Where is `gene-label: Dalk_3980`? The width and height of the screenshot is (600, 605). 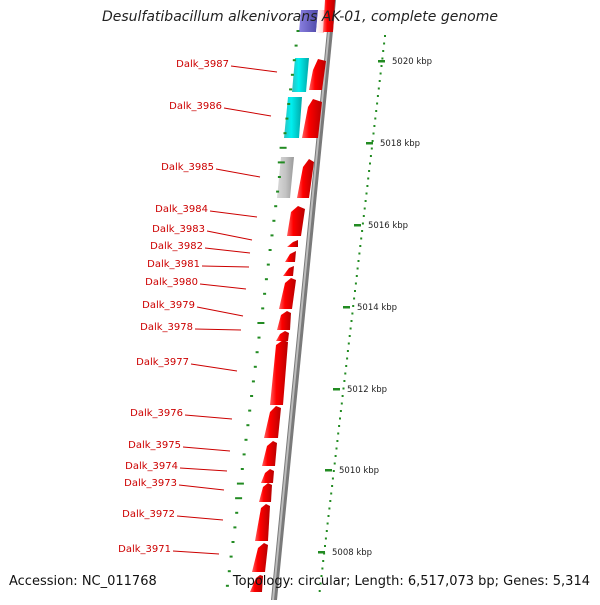 gene-label: Dalk_3980 is located at coordinates (171, 282).